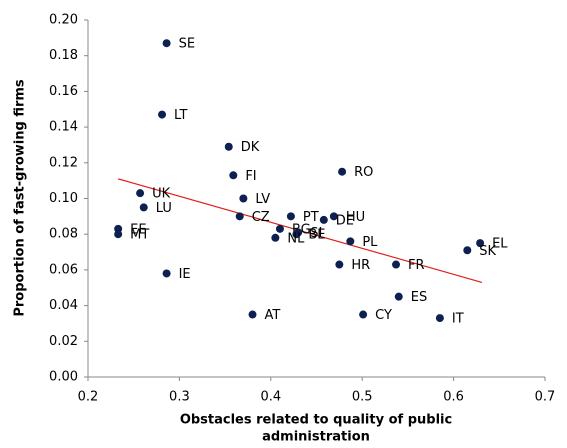  Describe the element at coordinates (63, 198) in the screenshot. I see `y-tick-label: 0.10` at that location.